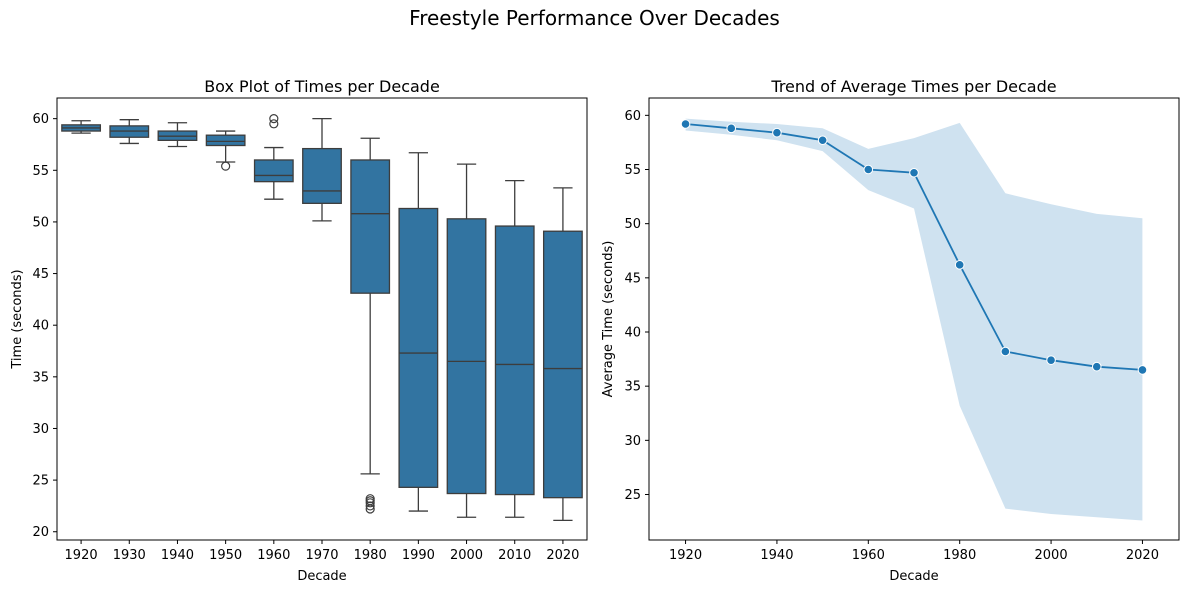 The width and height of the screenshot is (1189, 592). Describe the element at coordinates (321, 576) in the screenshot. I see `box-plot-x-label: Decade` at that location.